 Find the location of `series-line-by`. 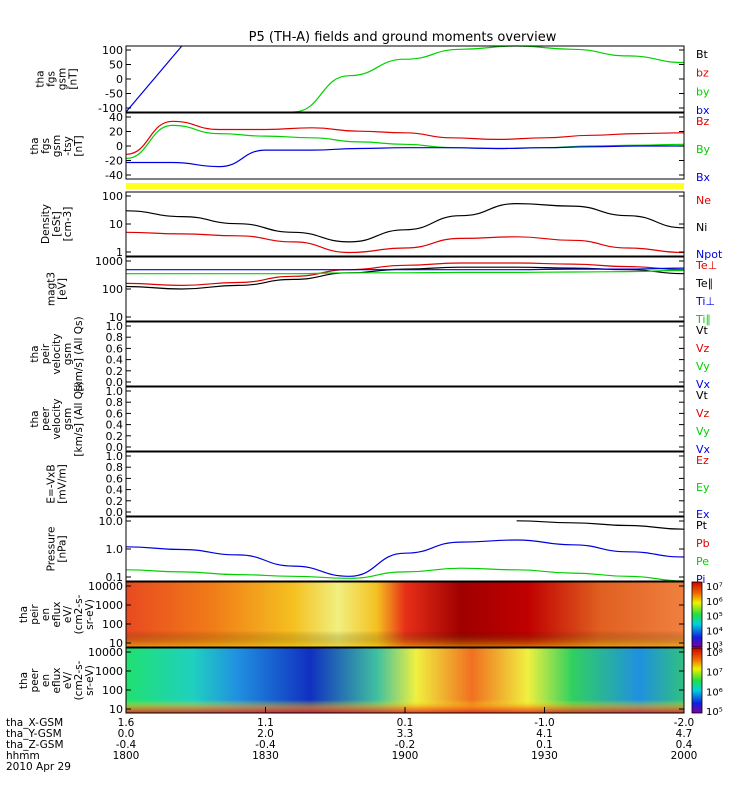

series-line-by is located at coordinates (489, 79).